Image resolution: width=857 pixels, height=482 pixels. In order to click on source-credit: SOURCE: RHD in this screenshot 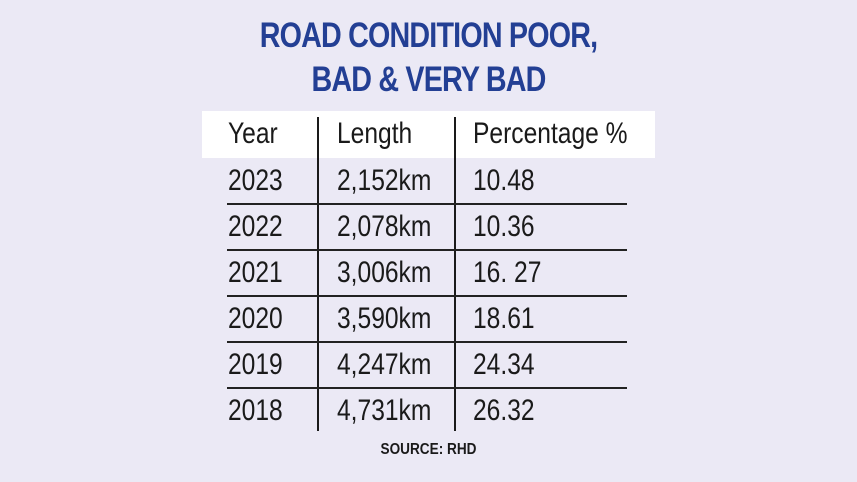, I will do `click(428, 449)`.